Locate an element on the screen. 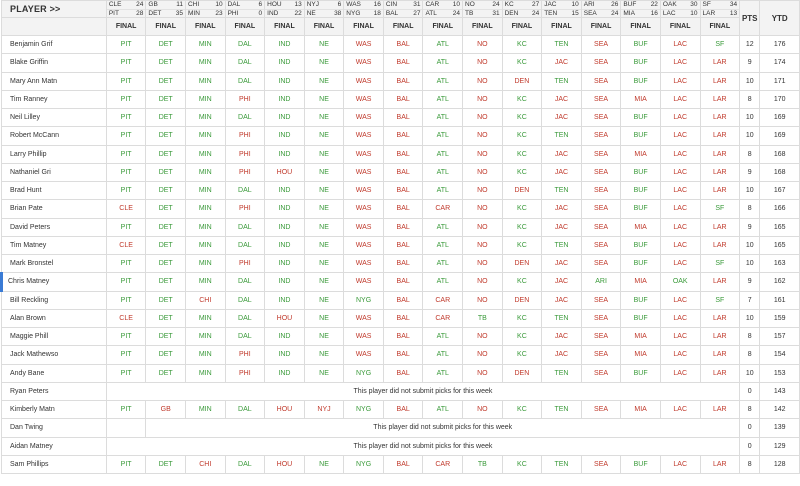 This screenshot has width=800, height=486. player-name: Nathaniel Gri is located at coordinates (54, 172).